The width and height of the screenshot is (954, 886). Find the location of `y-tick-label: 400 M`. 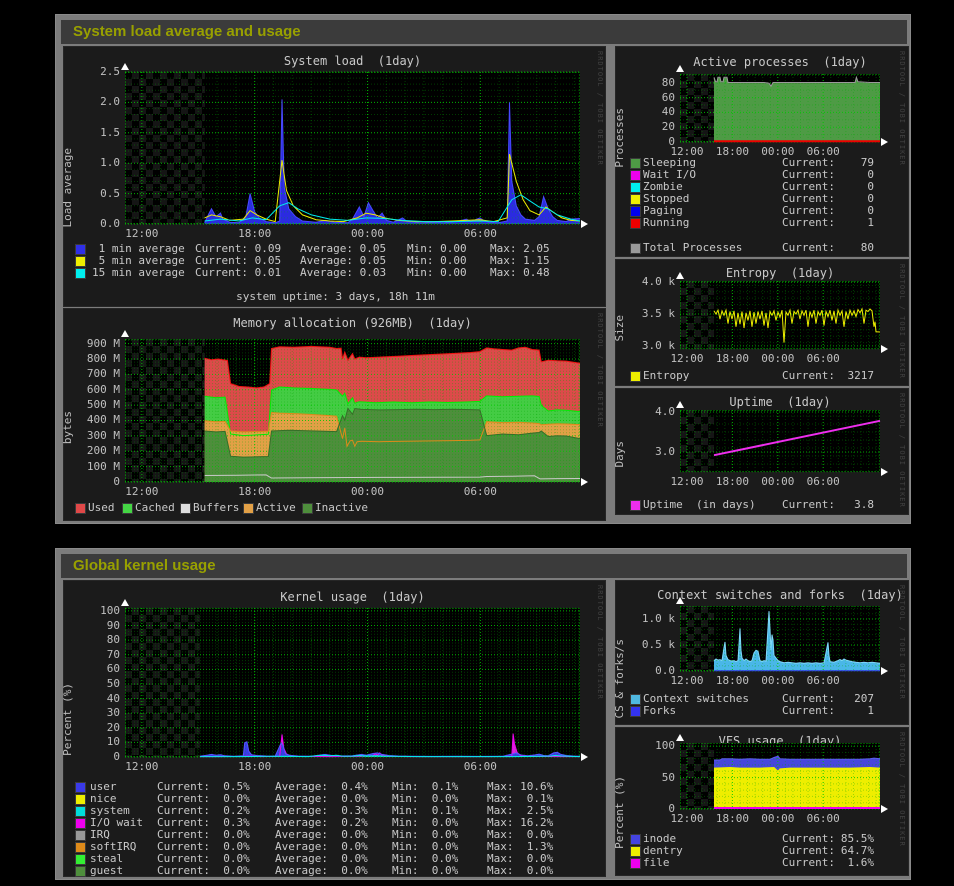

y-tick-label: 400 M is located at coordinates (103, 420).